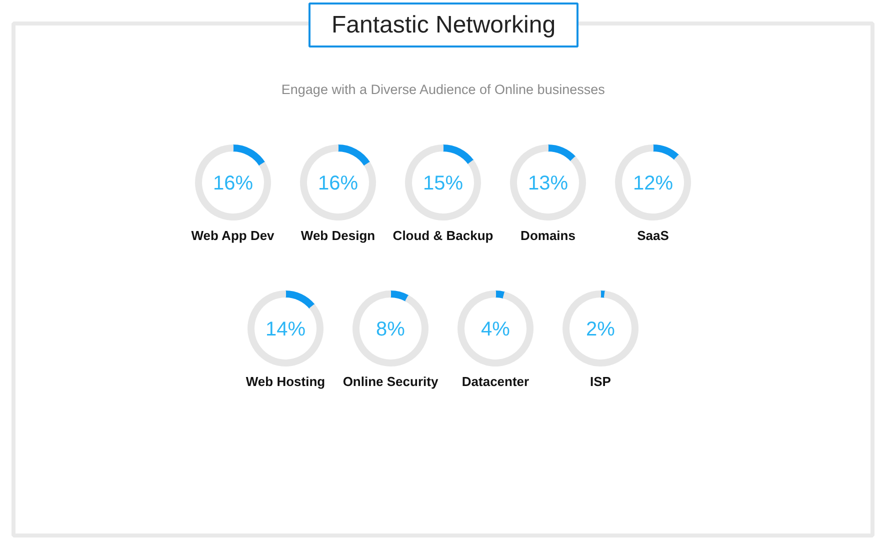 This screenshot has height=543, width=879. I want to click on text: Cloud & Backup, so click(443, 235).